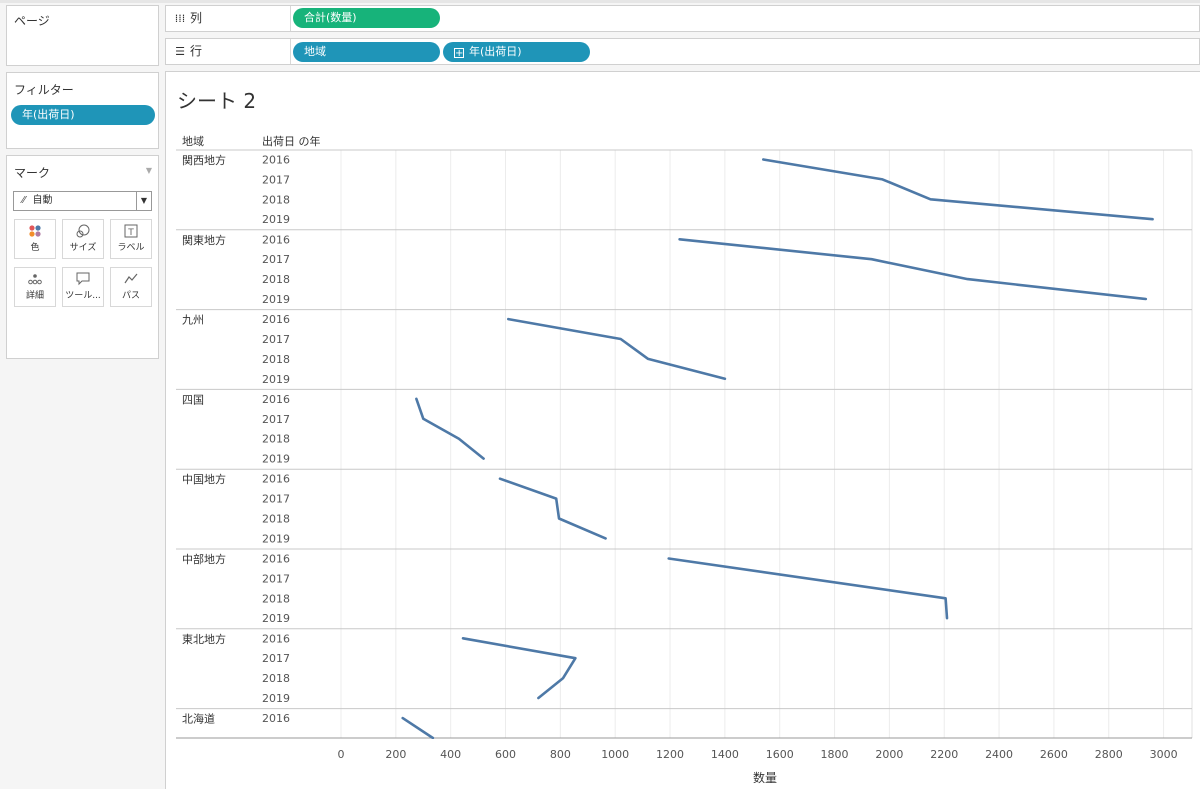 This screenshot has height=789, width=1200. What do you see at coordinates (228, 51) in the screenshot?
I see `rows-shelf-label: ☰ 行` at bounding box center [228, 51].